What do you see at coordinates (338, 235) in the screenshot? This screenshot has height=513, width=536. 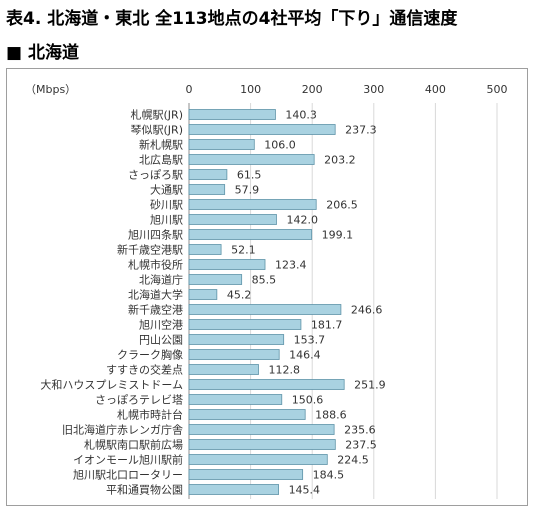 I see `data-label: 199.1` at bounding box center [338, 235].